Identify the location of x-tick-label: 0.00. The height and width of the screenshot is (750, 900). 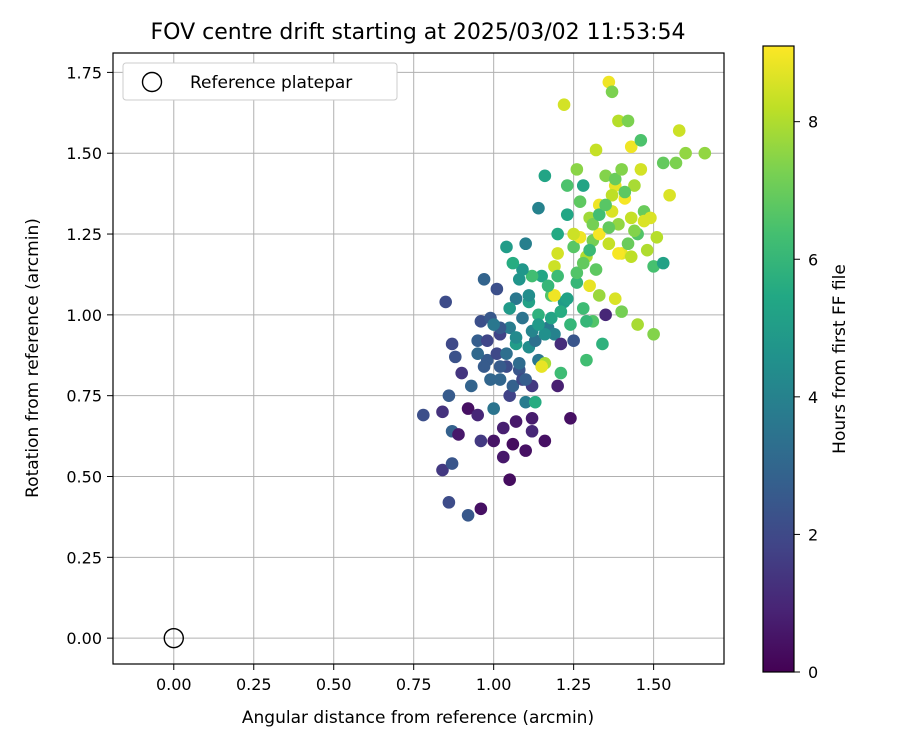
(174, 684).